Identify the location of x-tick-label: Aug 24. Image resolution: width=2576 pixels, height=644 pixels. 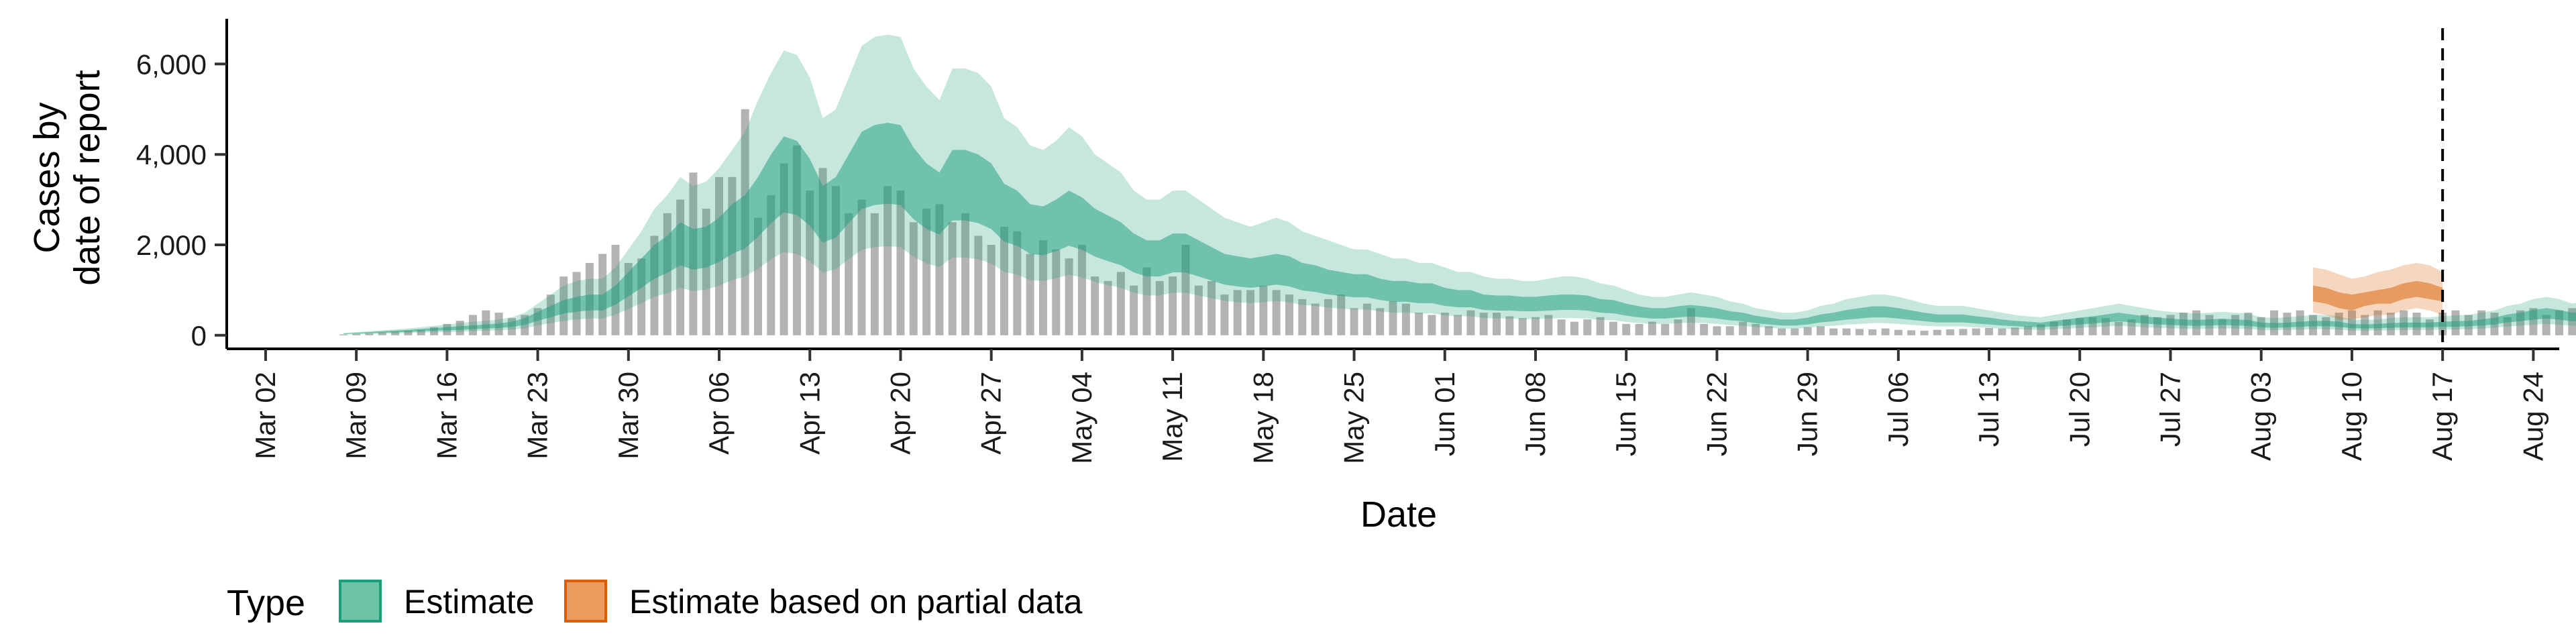
(2532, 416).